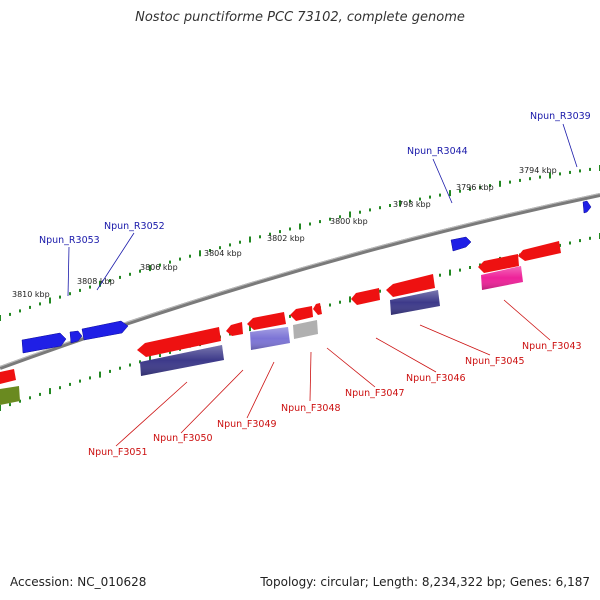 The height and width of the screenshot is (600, 600). I want to click on gene-npun-r3053, so click(44, 343).